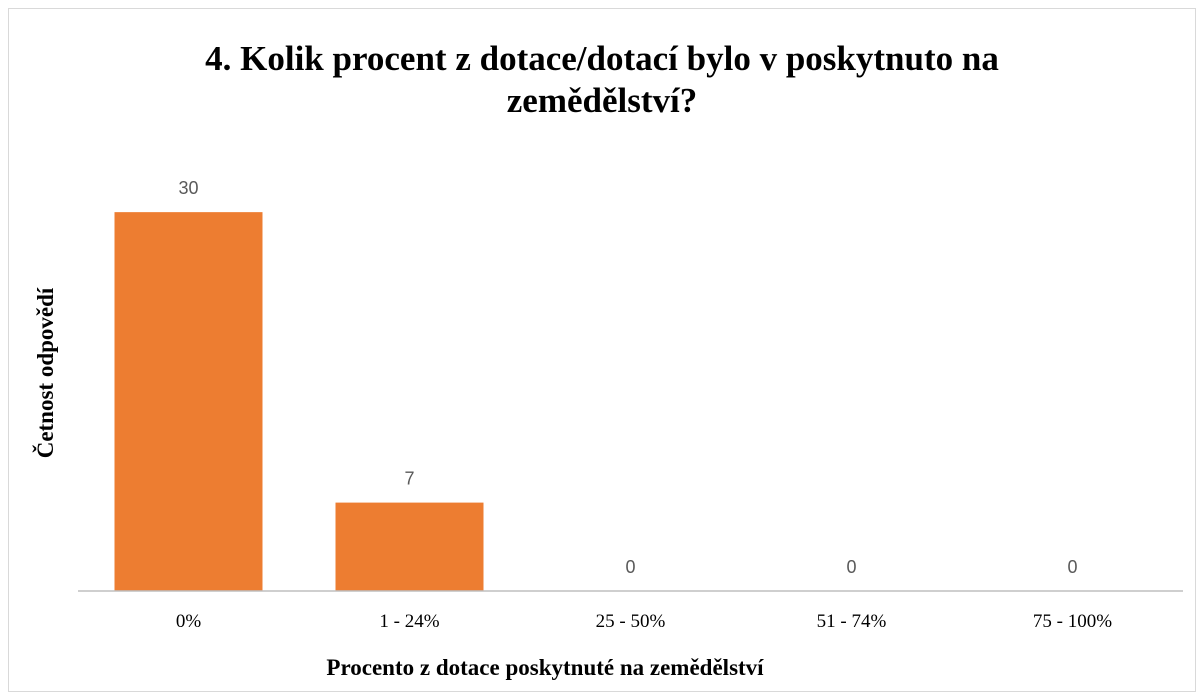  What do you see at coordinates (188, 188) in the screenshot?
I see `data-label: 30` at bounding box center [188, 188].